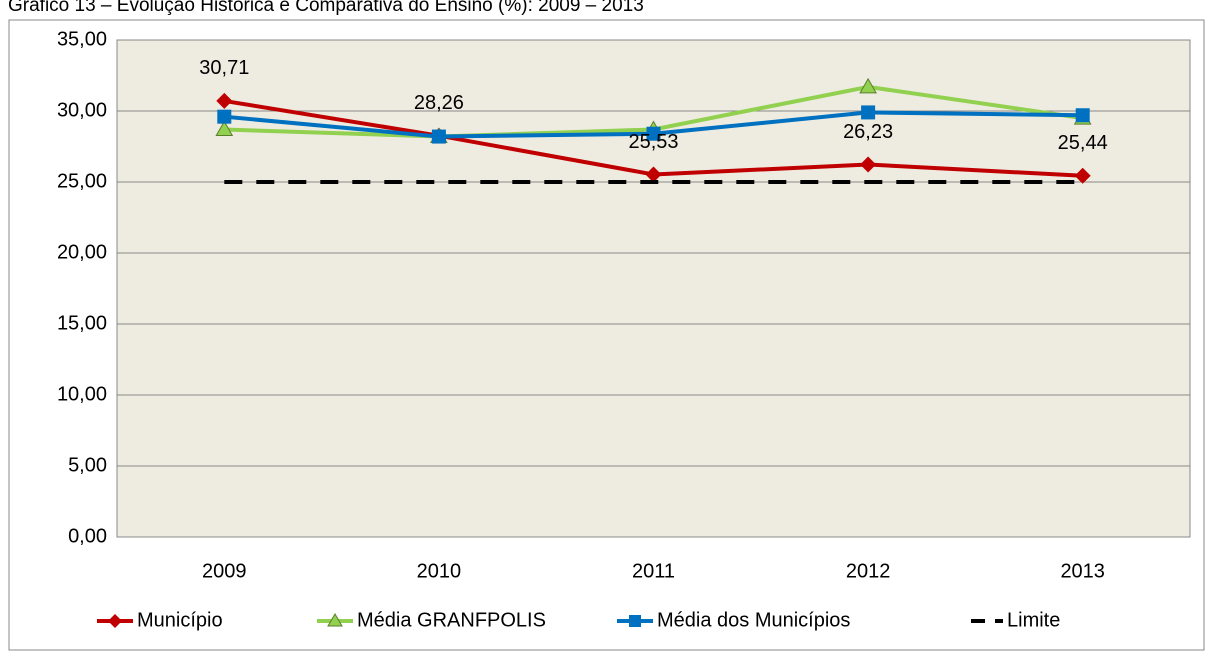  I want to click on data-label: 25,44, so click(1083, 143).